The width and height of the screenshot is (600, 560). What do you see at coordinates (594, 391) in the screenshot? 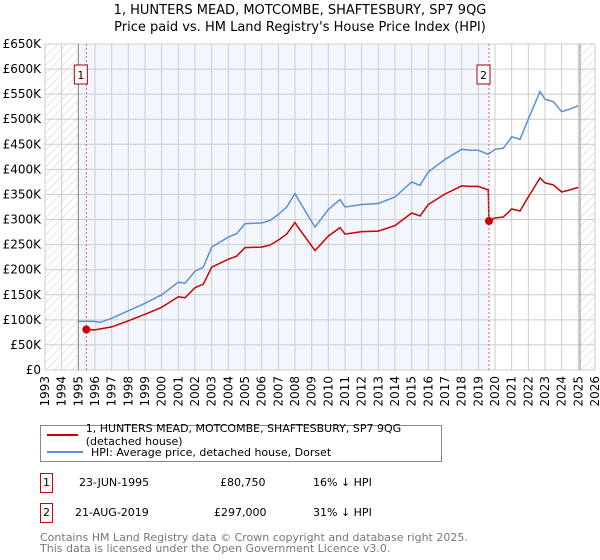
I see `x-tick-label: 2026` at bounding box center [594, 391].